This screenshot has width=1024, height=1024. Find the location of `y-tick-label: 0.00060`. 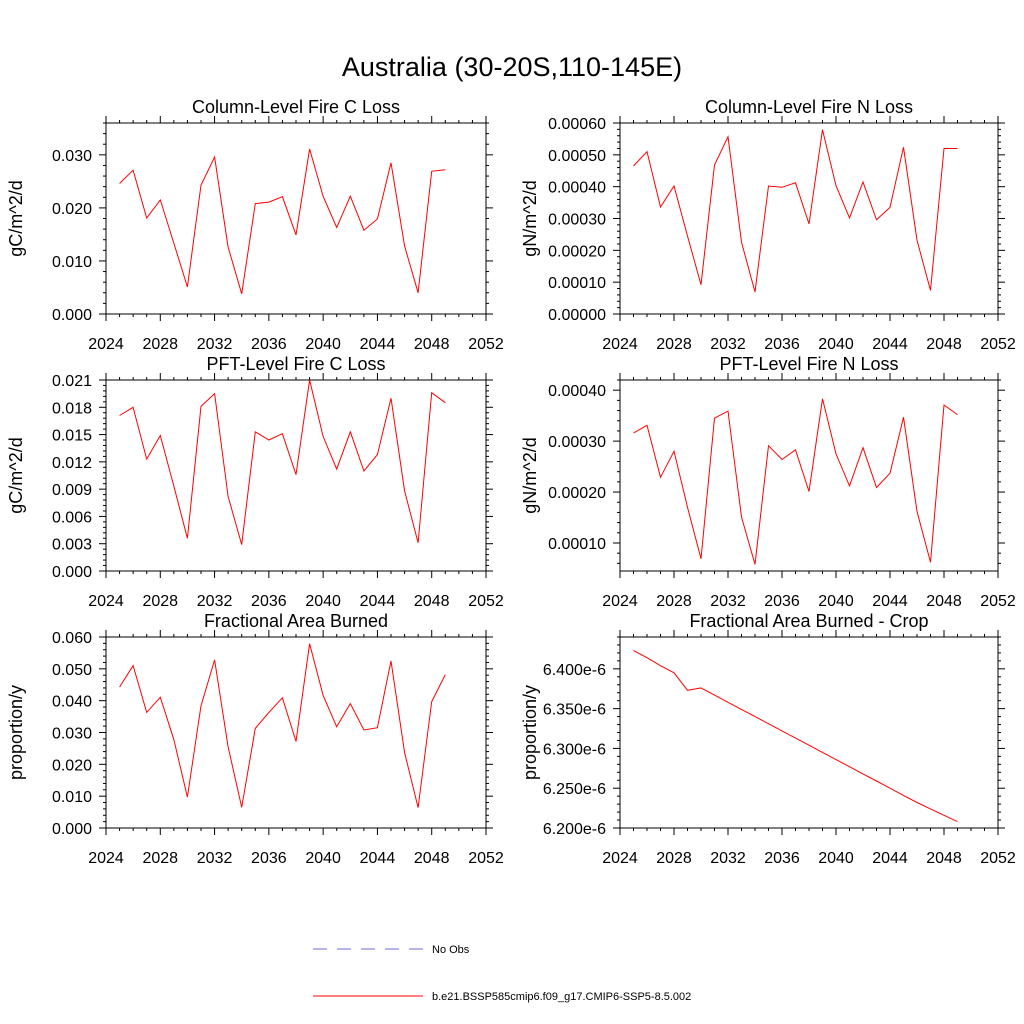

y-tick-label: 0.00060 is located at coordinates (577, 124).